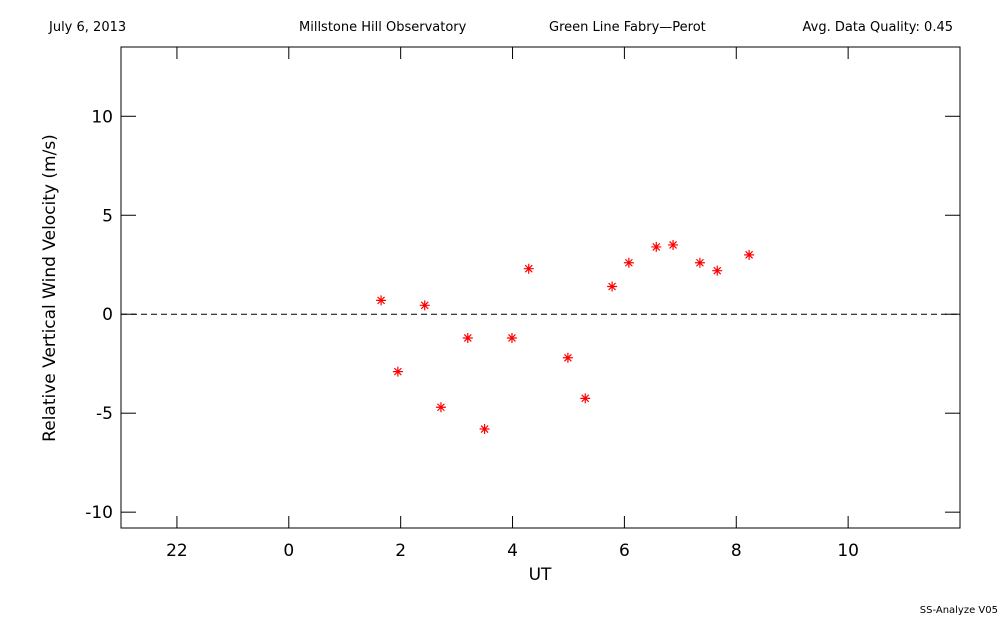  Describe the element at coordinates (400, 551) in the screenshot. I see `x-tick-label: 2` at that location.